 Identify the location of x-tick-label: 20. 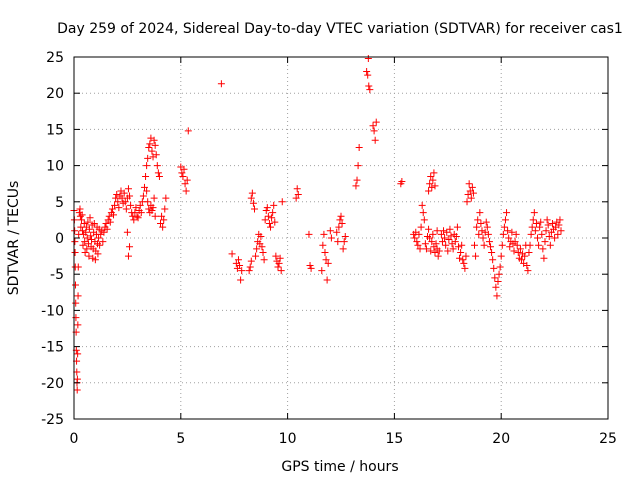
(501, 439).